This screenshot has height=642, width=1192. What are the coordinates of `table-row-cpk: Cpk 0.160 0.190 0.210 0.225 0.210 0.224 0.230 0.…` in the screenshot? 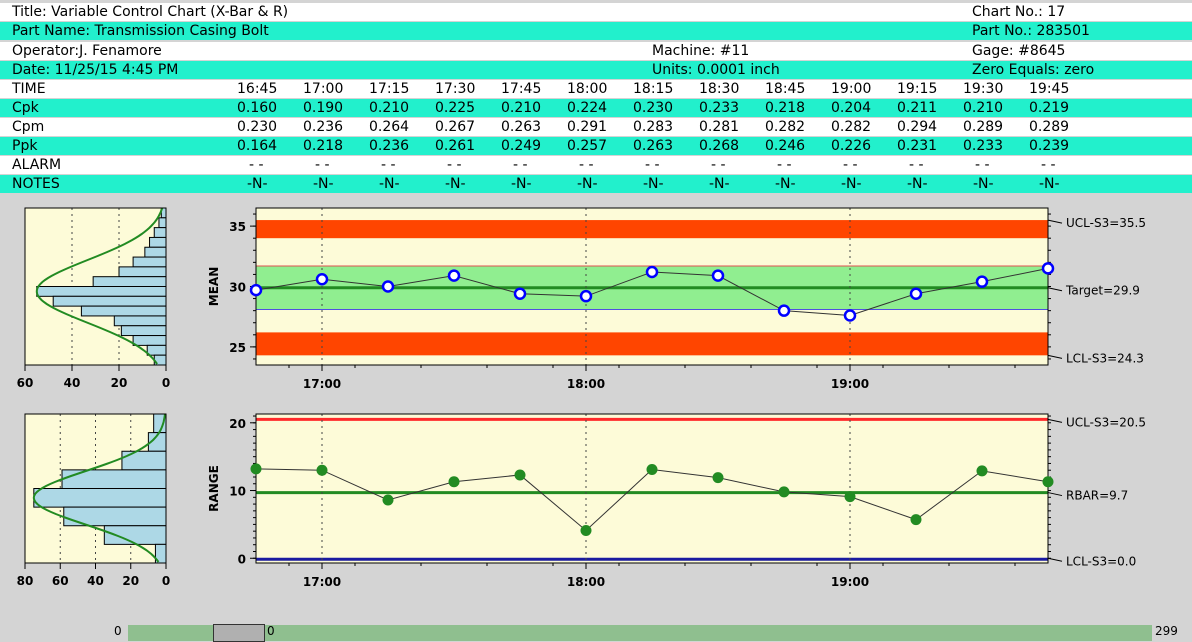 It's located at (596, 108).